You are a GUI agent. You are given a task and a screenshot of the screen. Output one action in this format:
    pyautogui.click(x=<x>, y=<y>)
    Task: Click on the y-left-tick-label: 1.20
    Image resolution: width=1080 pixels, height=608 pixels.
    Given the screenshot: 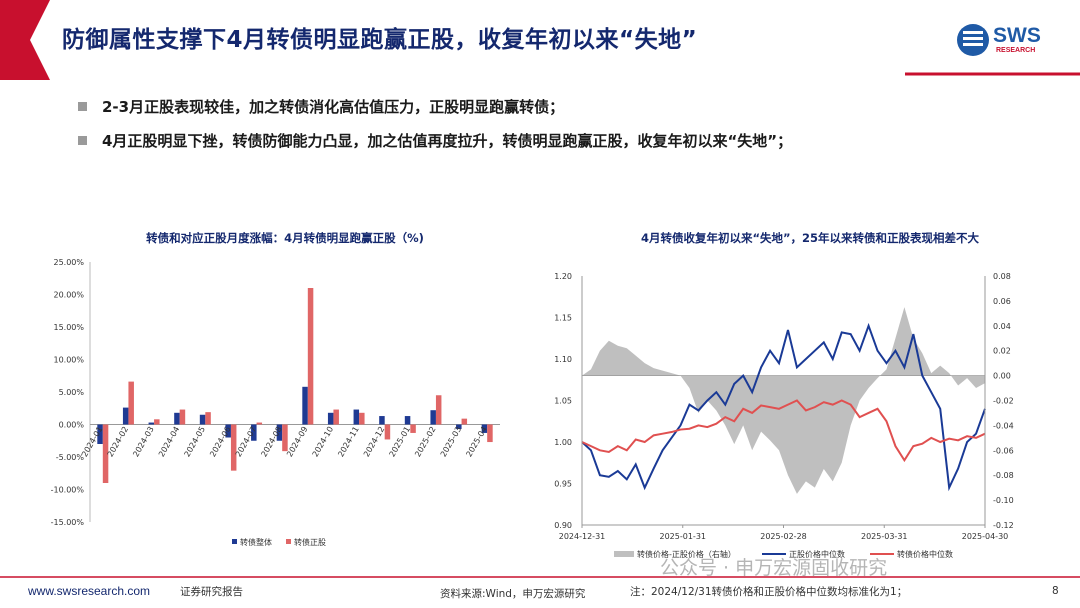 What is the action you would take?
    pyautogui.click(x=563, y=276)
    